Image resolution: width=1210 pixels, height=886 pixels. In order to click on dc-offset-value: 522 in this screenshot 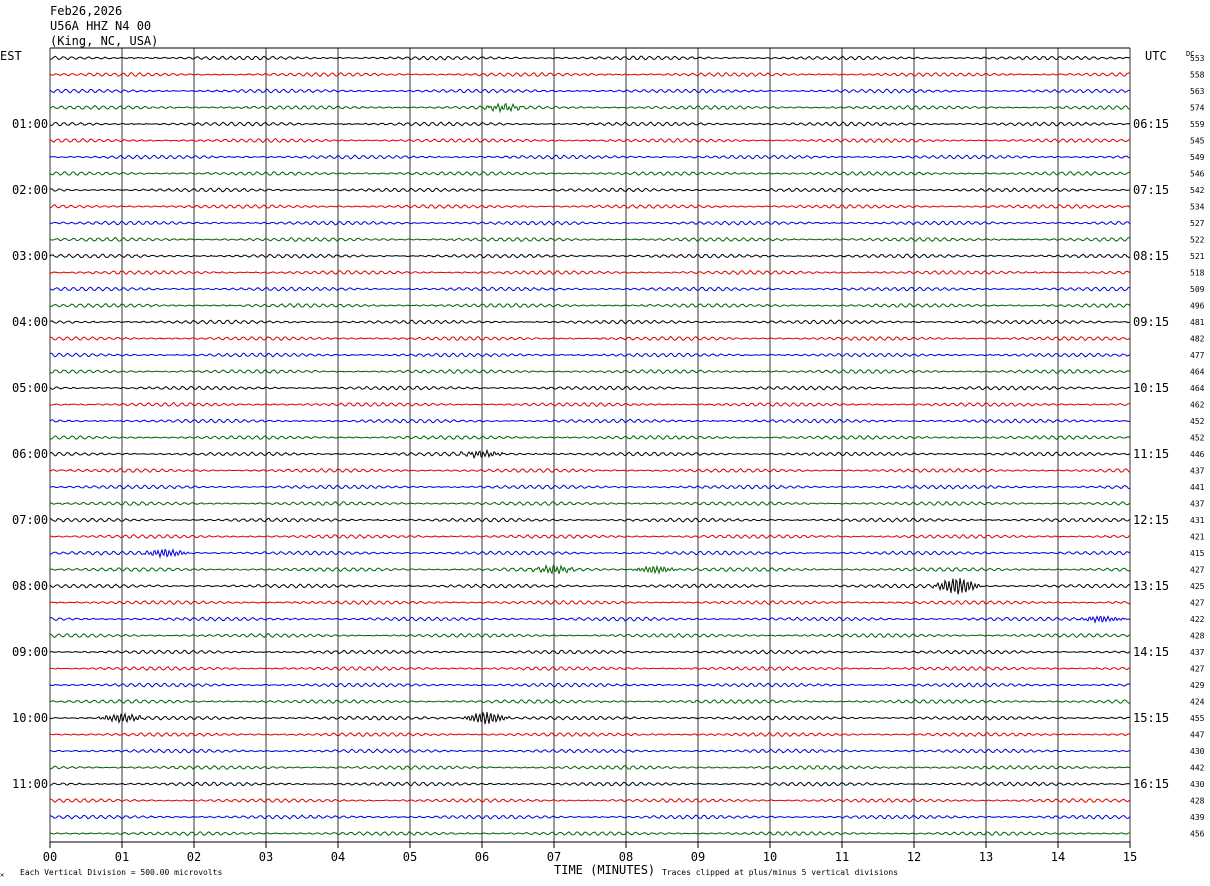, I will do `click(1197, 240)`.